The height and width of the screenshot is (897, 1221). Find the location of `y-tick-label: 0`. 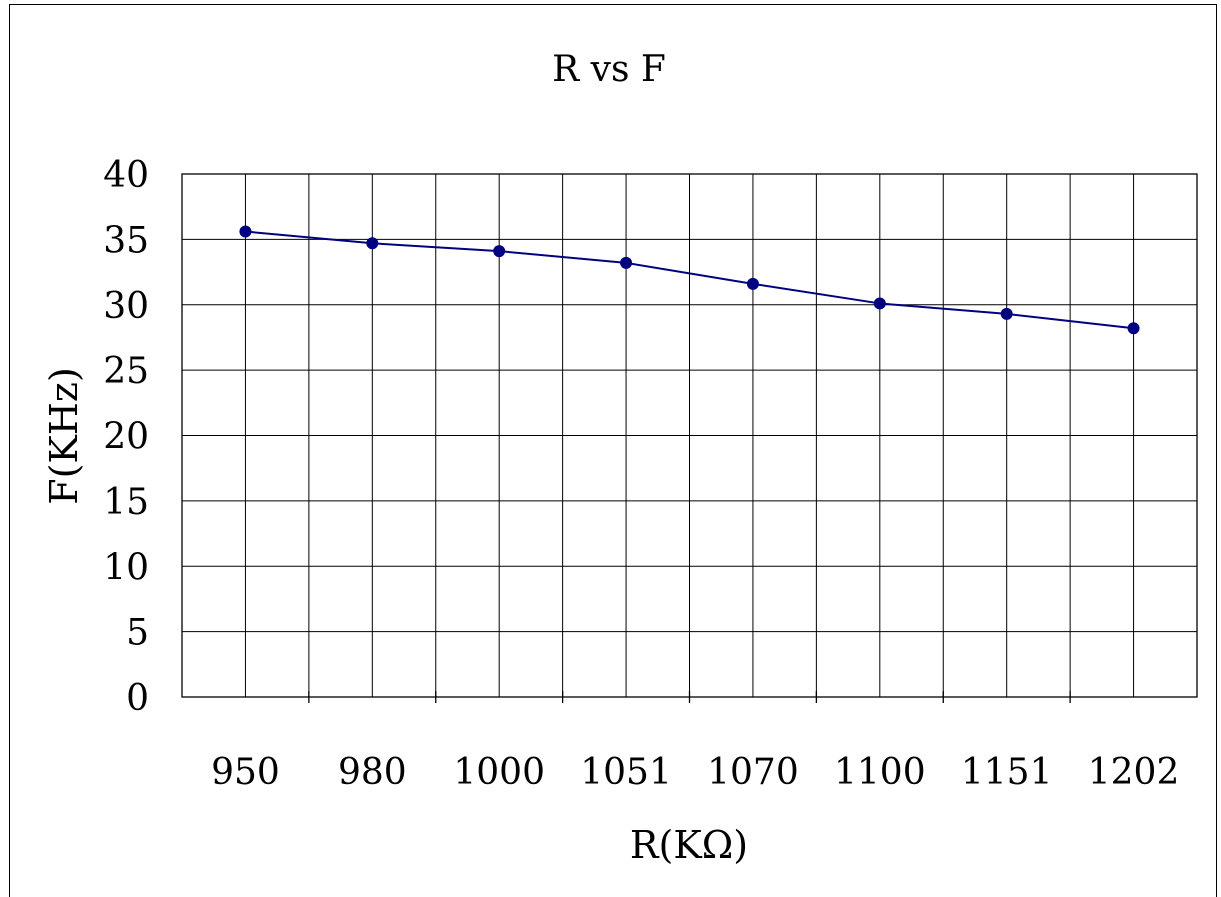

y-tick-label: 0 is located at coordinates (137, 698).